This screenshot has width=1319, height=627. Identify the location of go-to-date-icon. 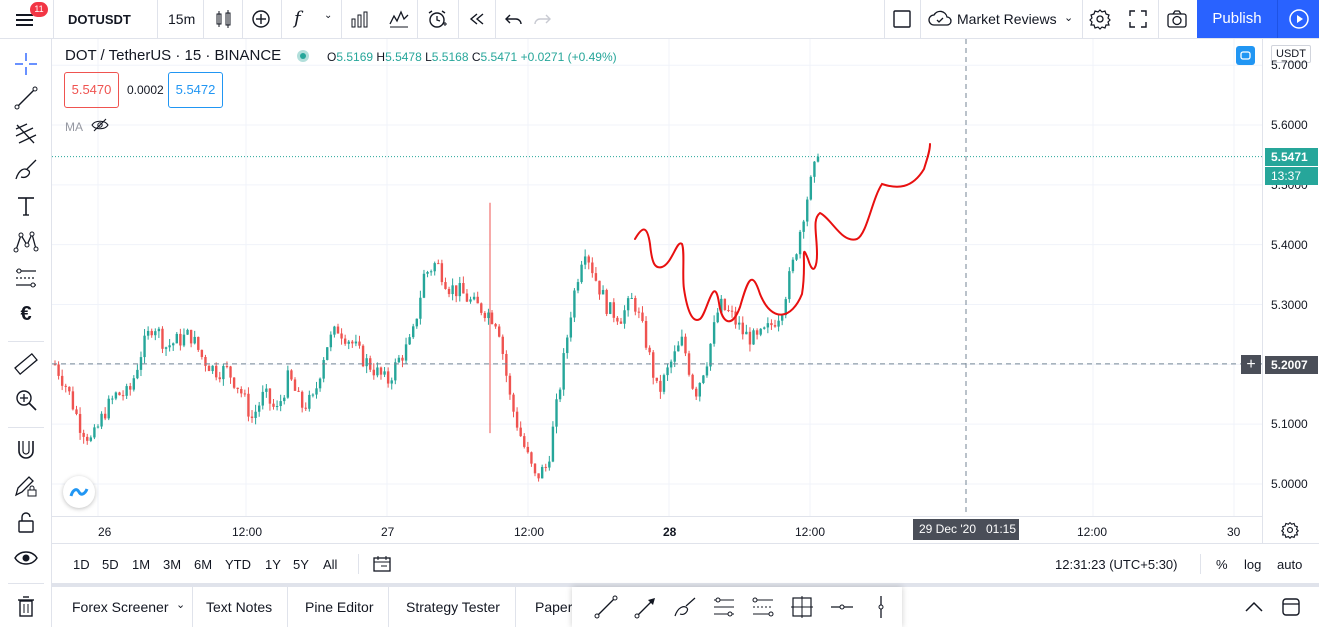
(382, 564).